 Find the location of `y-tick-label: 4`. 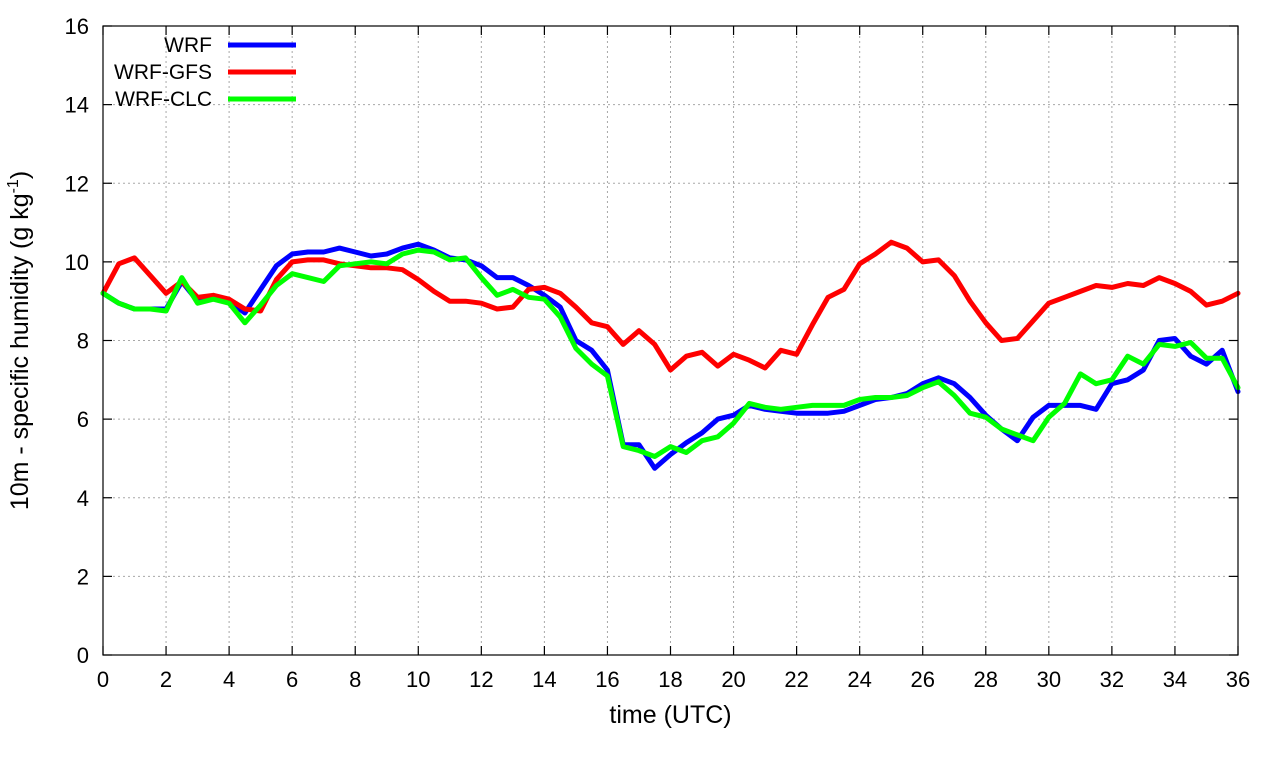

y-tick-label: 4 is located at coordinates (83, 498).